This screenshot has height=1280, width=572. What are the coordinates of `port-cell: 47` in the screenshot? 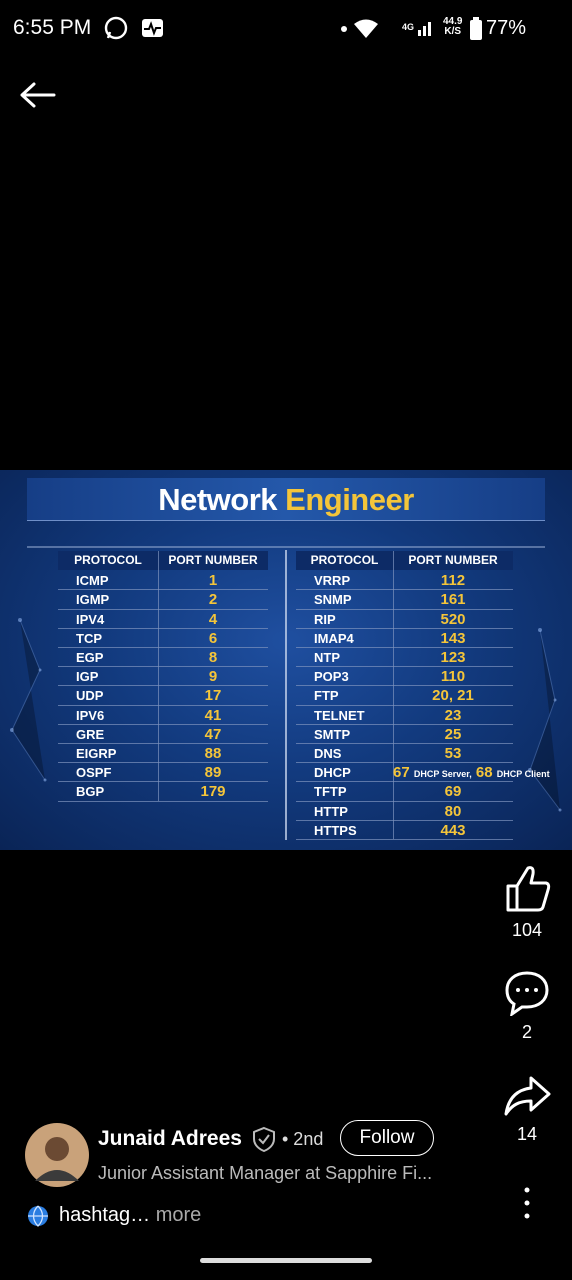 It's located at (213, 734).